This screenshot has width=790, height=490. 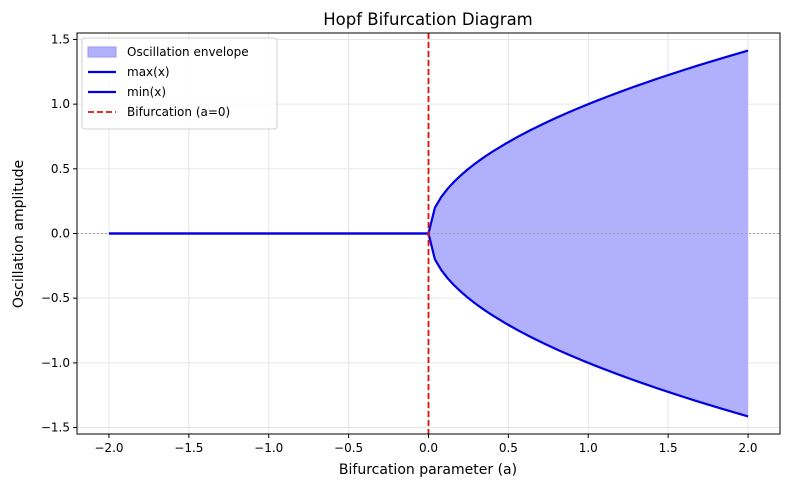 I want to click on y-tick-label: 1.0, so click(x=60, y=104).